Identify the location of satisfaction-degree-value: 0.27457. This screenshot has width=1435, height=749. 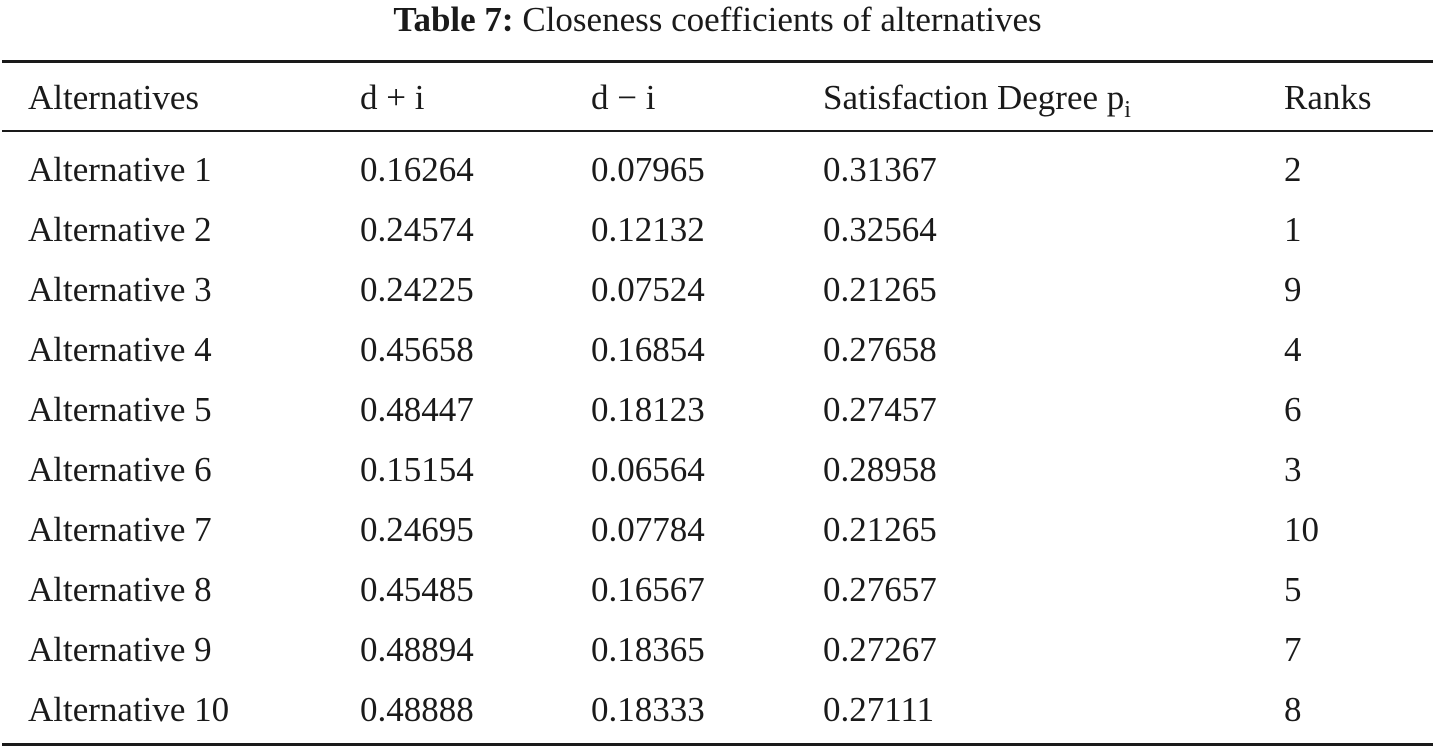
(880, 409).